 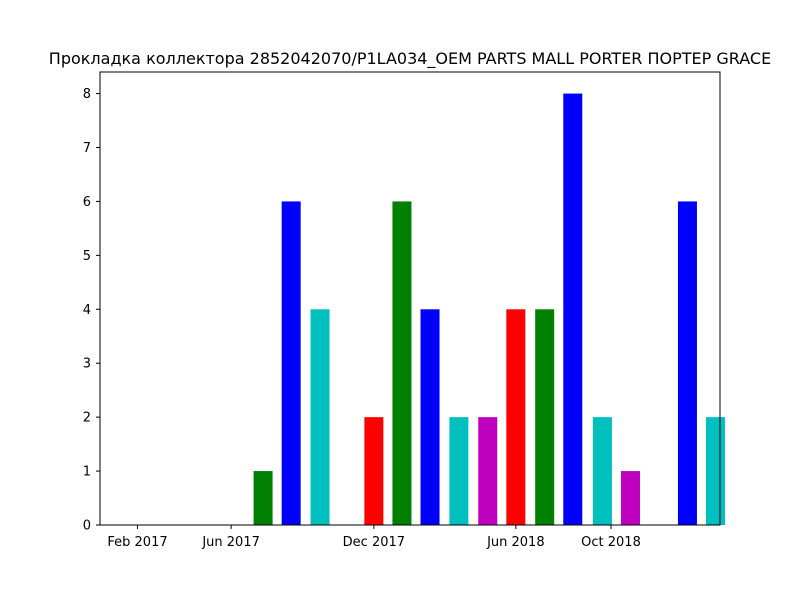 What do you see at coordinates (87, 526) in the screenshot?
I see `y-tick-label-0: 0` at bounding box center [87, 526].